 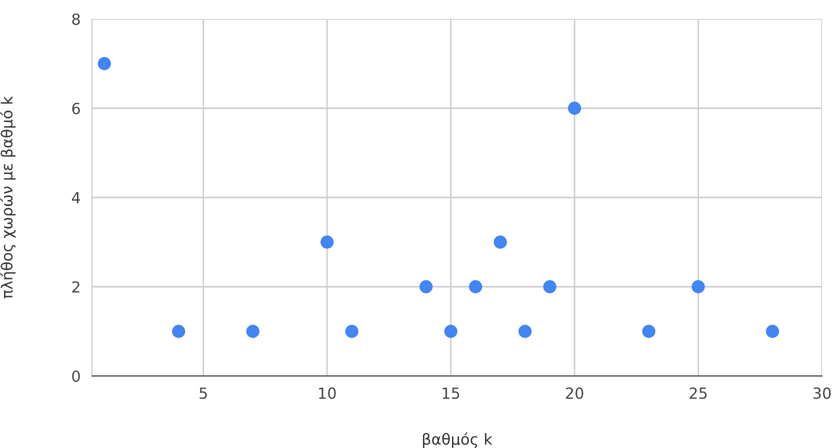 I want to click on y-axis-title: πλήθος χωρών με βαθμό k, so click(x=8, y=197).